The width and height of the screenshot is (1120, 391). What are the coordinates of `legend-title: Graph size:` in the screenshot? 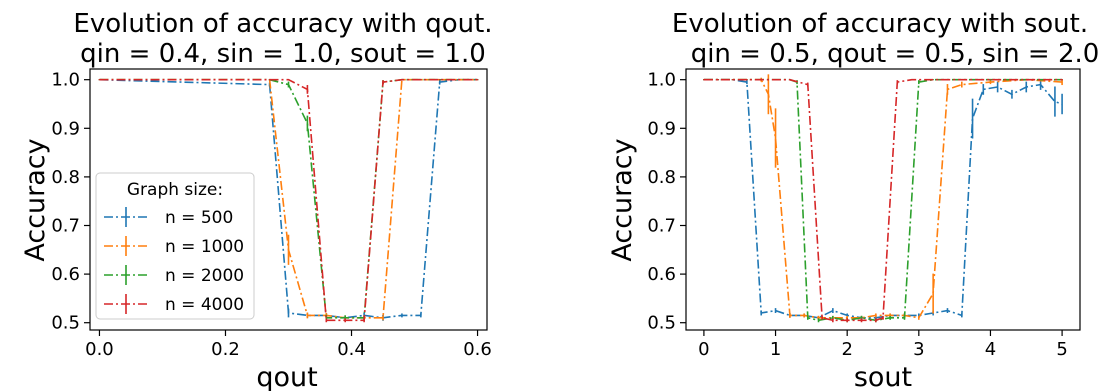 It's located at (175, 190).